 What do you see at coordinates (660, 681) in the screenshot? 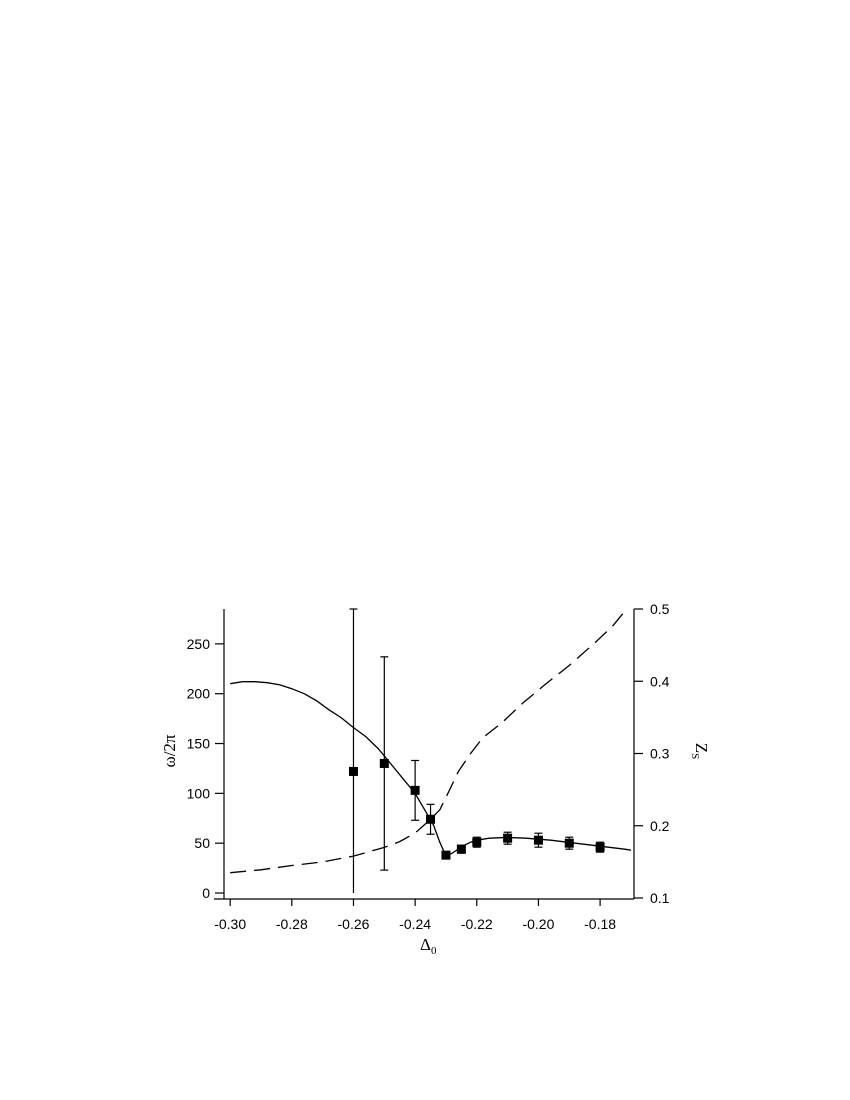
I see `y-right-tick-label: 0.4` at bounding box center [660, 681].